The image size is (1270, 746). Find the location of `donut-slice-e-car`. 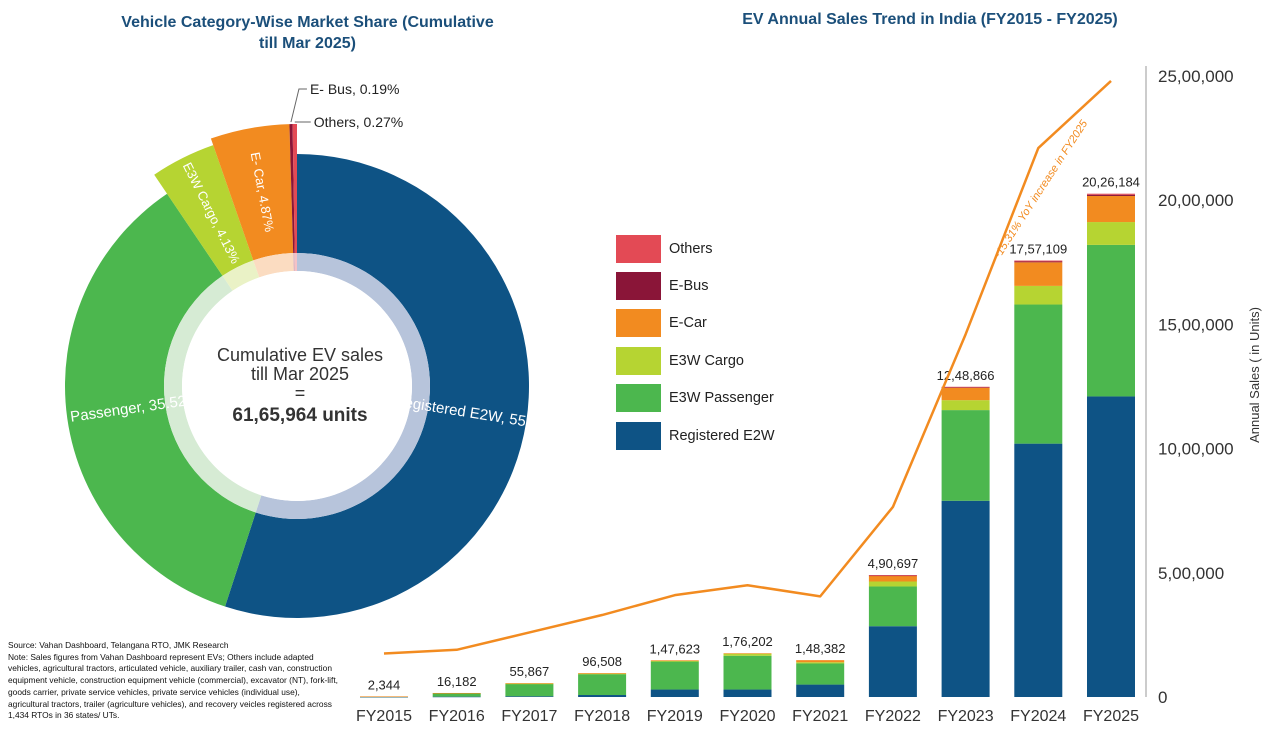

donut-slice-e-car is located at coordinates (252, 192).